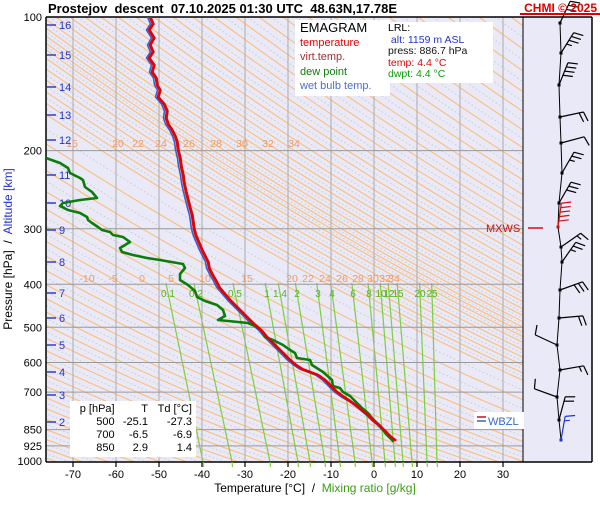 The height and width of the screenshot is (505, 600). Describe the element at coordinates (288, 475) in the screenshot. I see `svg-text: -20` at that location.